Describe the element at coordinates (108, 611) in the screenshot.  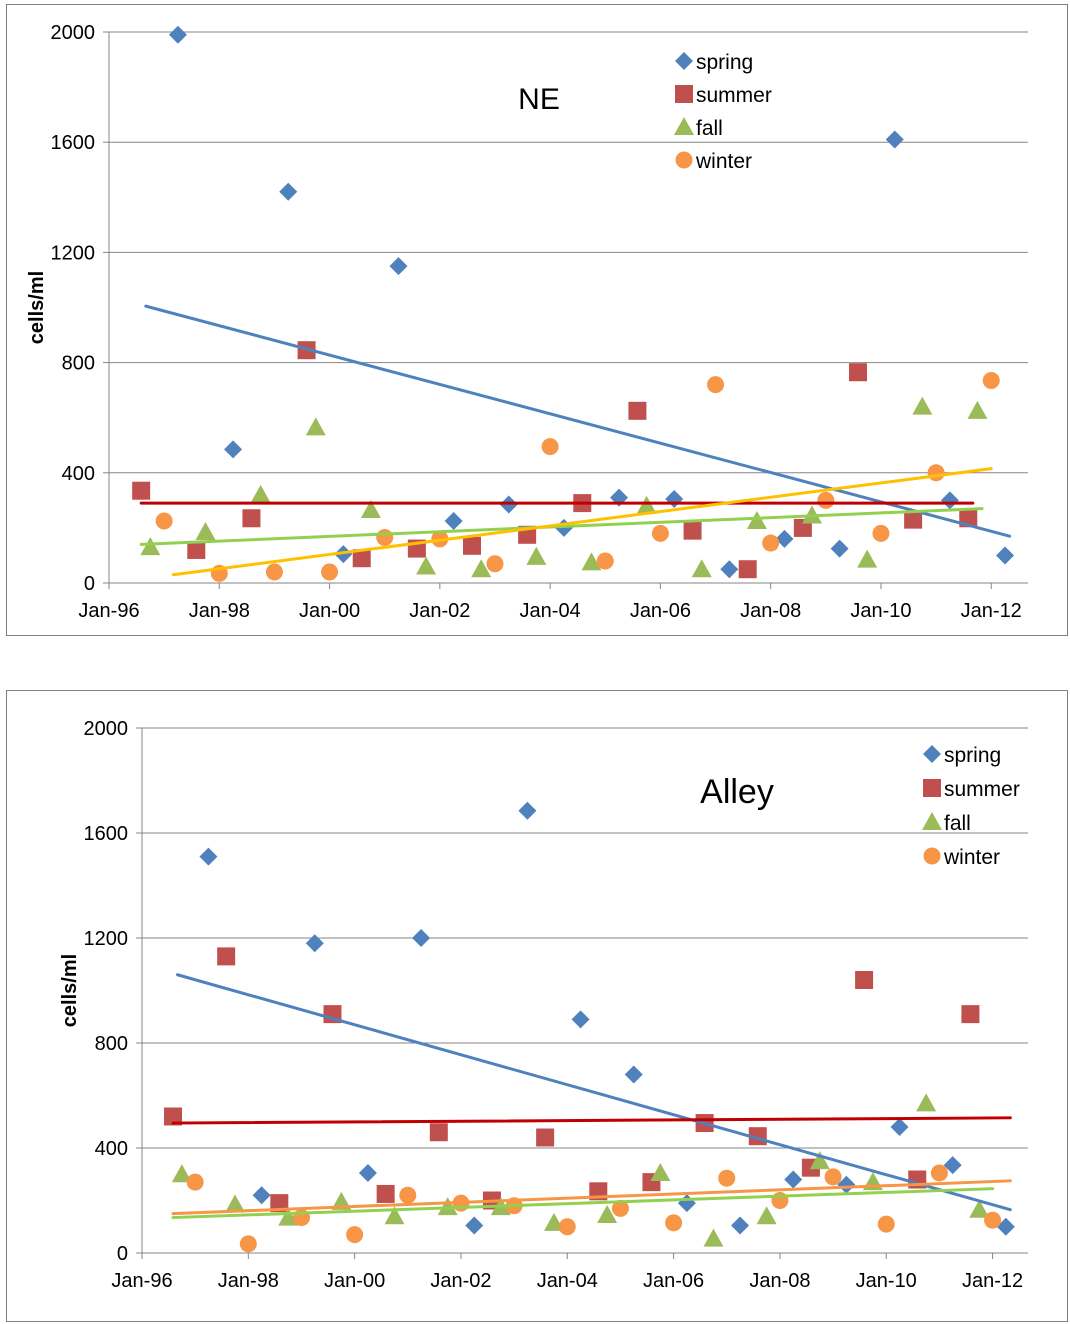
I see `x-tick-label: Jan-96` at that location.